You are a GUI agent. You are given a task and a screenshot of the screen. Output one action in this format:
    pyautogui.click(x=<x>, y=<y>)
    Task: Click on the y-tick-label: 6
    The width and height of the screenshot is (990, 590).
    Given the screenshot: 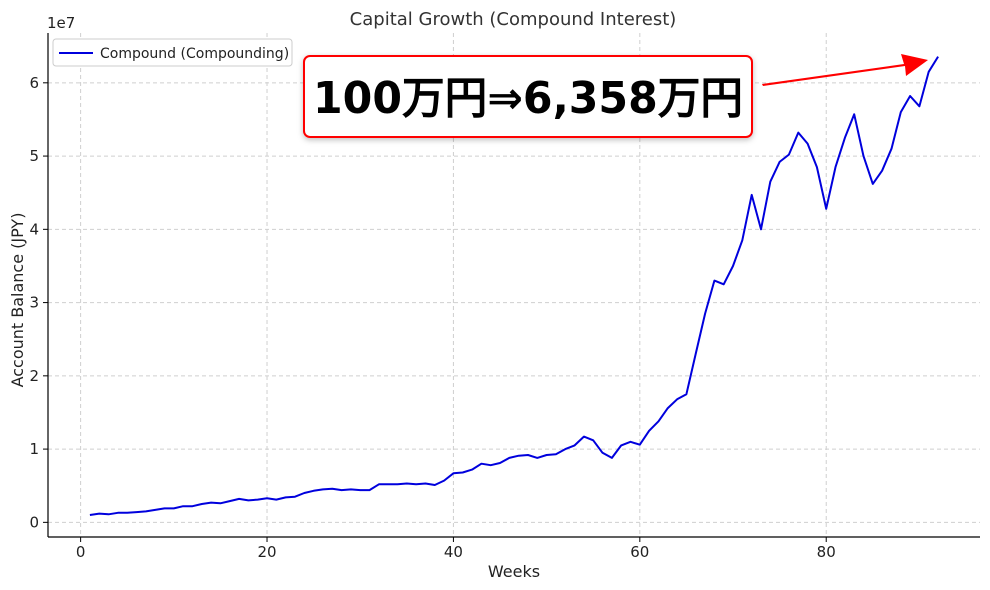 What is the action you would take?
    pyautogui.click(x=34, y=83)
    